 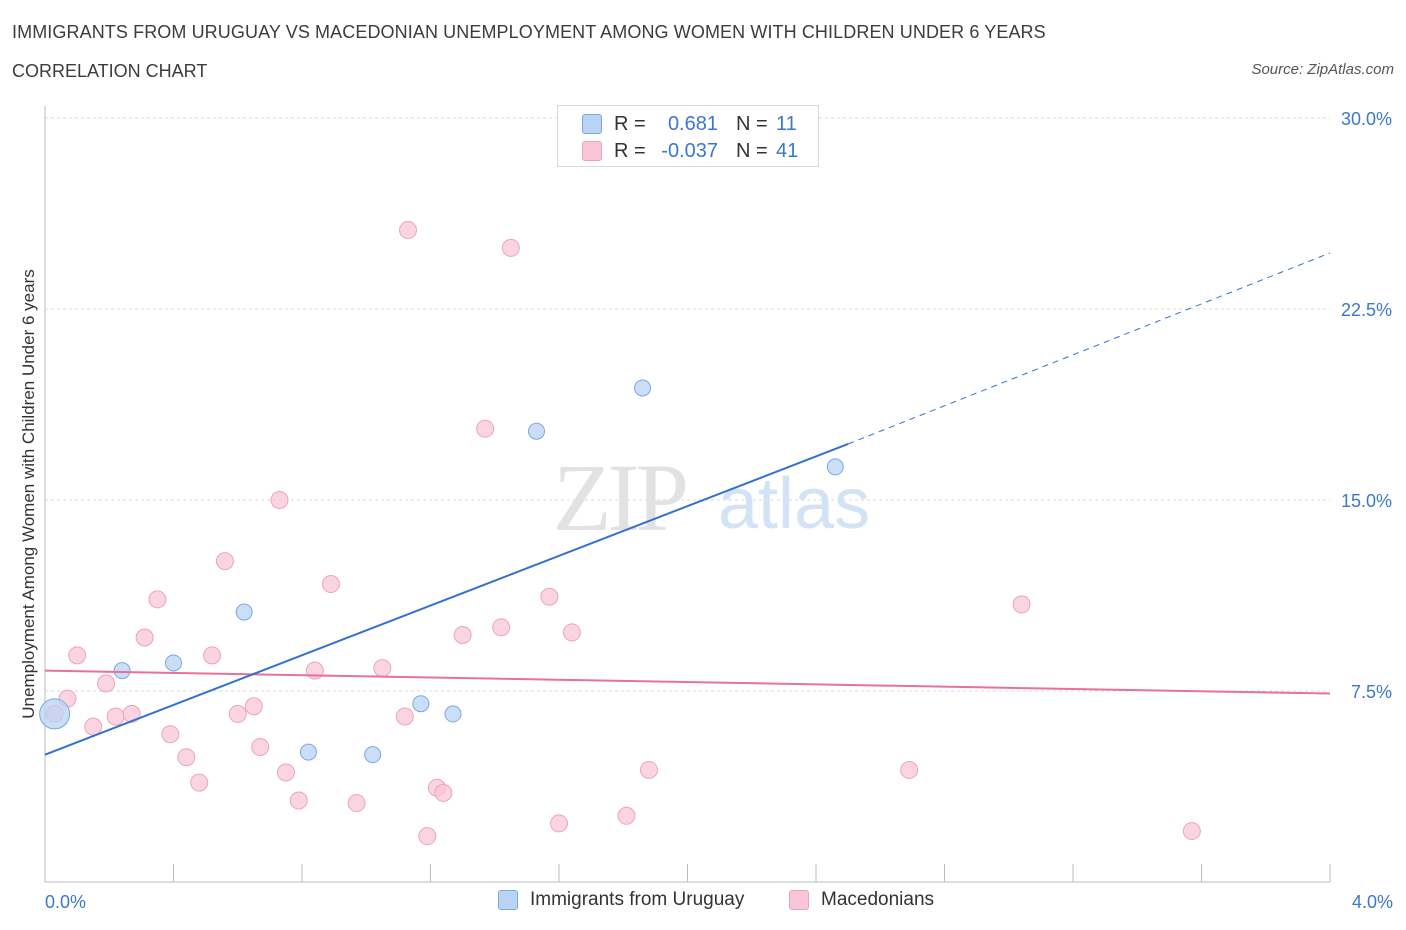 What do you see at coordinates (508, 900) in the screenshot?
I see `series-swatch-uruguay` at bounding box center [508, 900].